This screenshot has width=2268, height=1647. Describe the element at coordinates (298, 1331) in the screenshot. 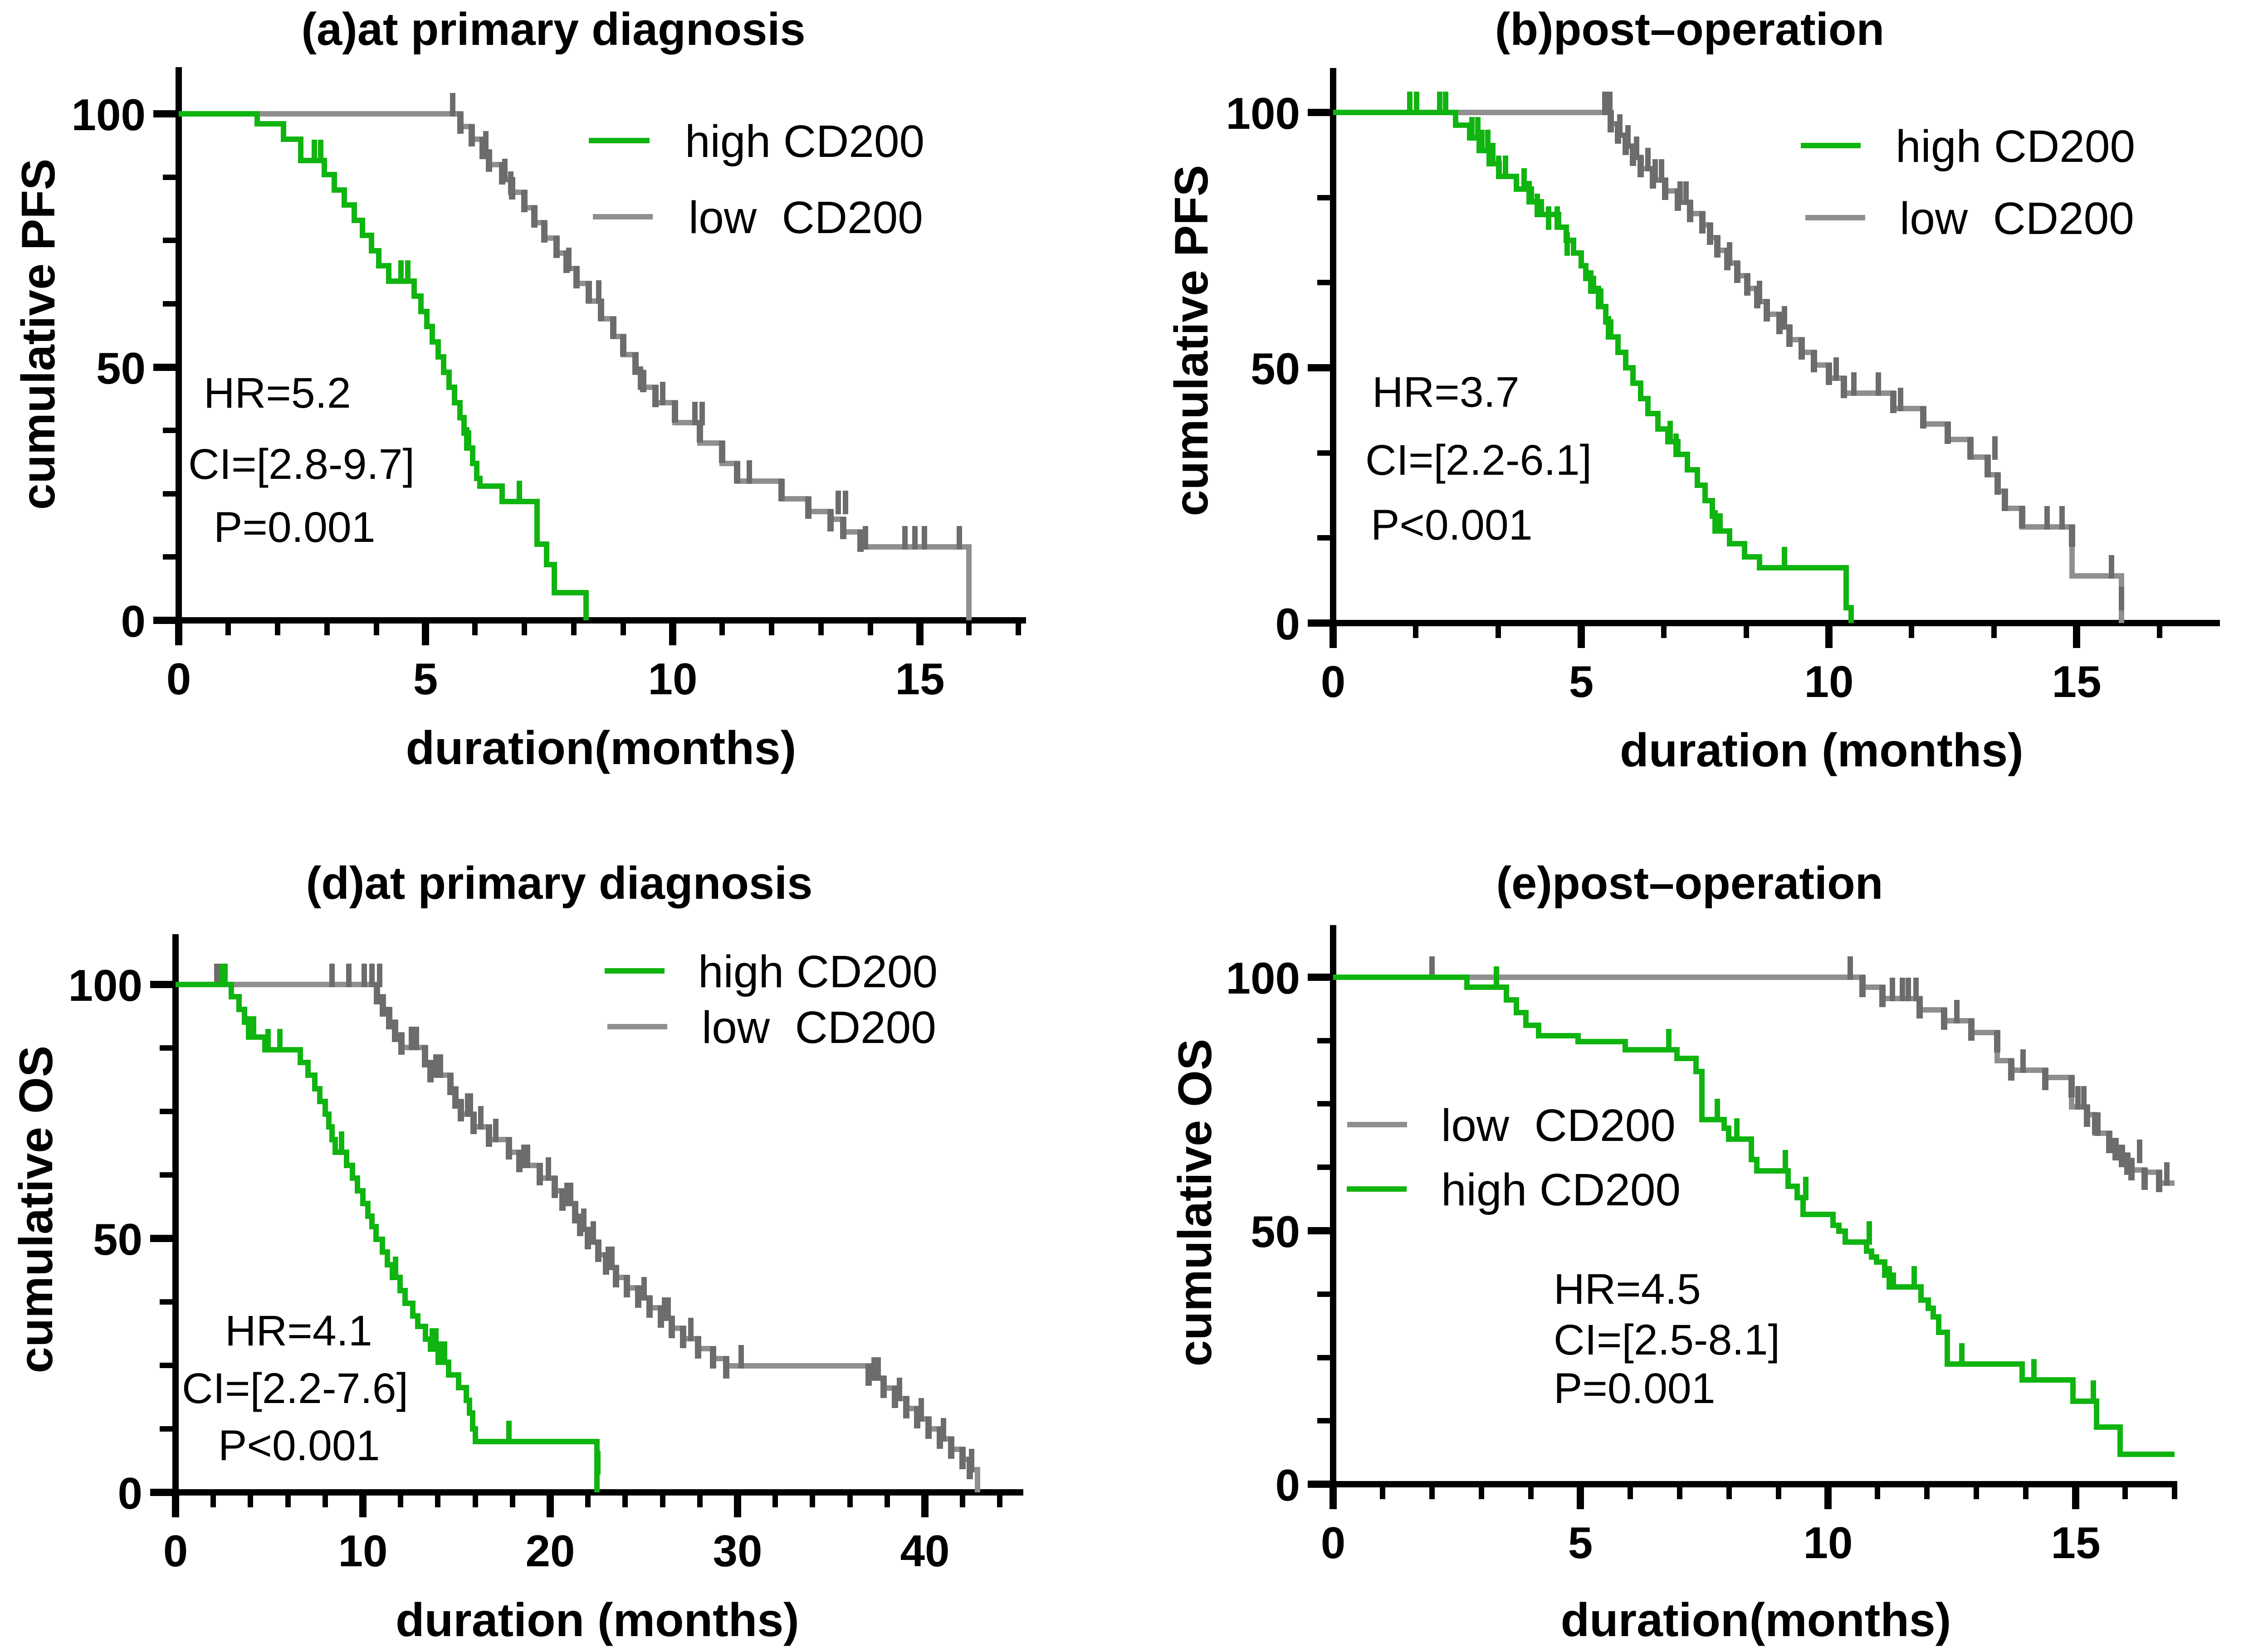

I see `svg-text: HR=4.1` at that location.